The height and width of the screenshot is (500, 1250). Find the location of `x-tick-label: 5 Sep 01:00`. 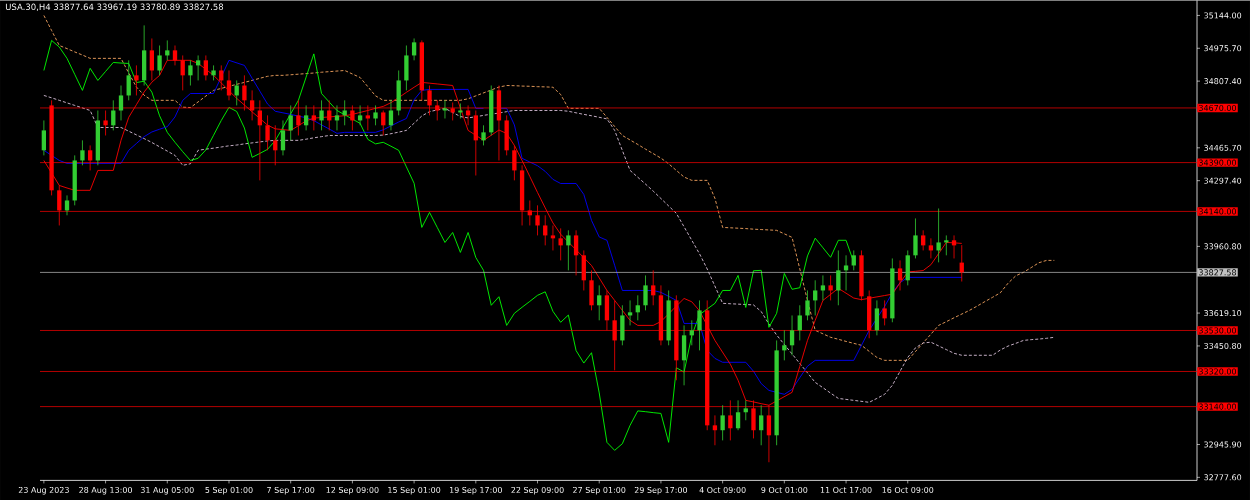

x-tick-label: 5 Sep 01:00 is located at coordinates (229, 490).